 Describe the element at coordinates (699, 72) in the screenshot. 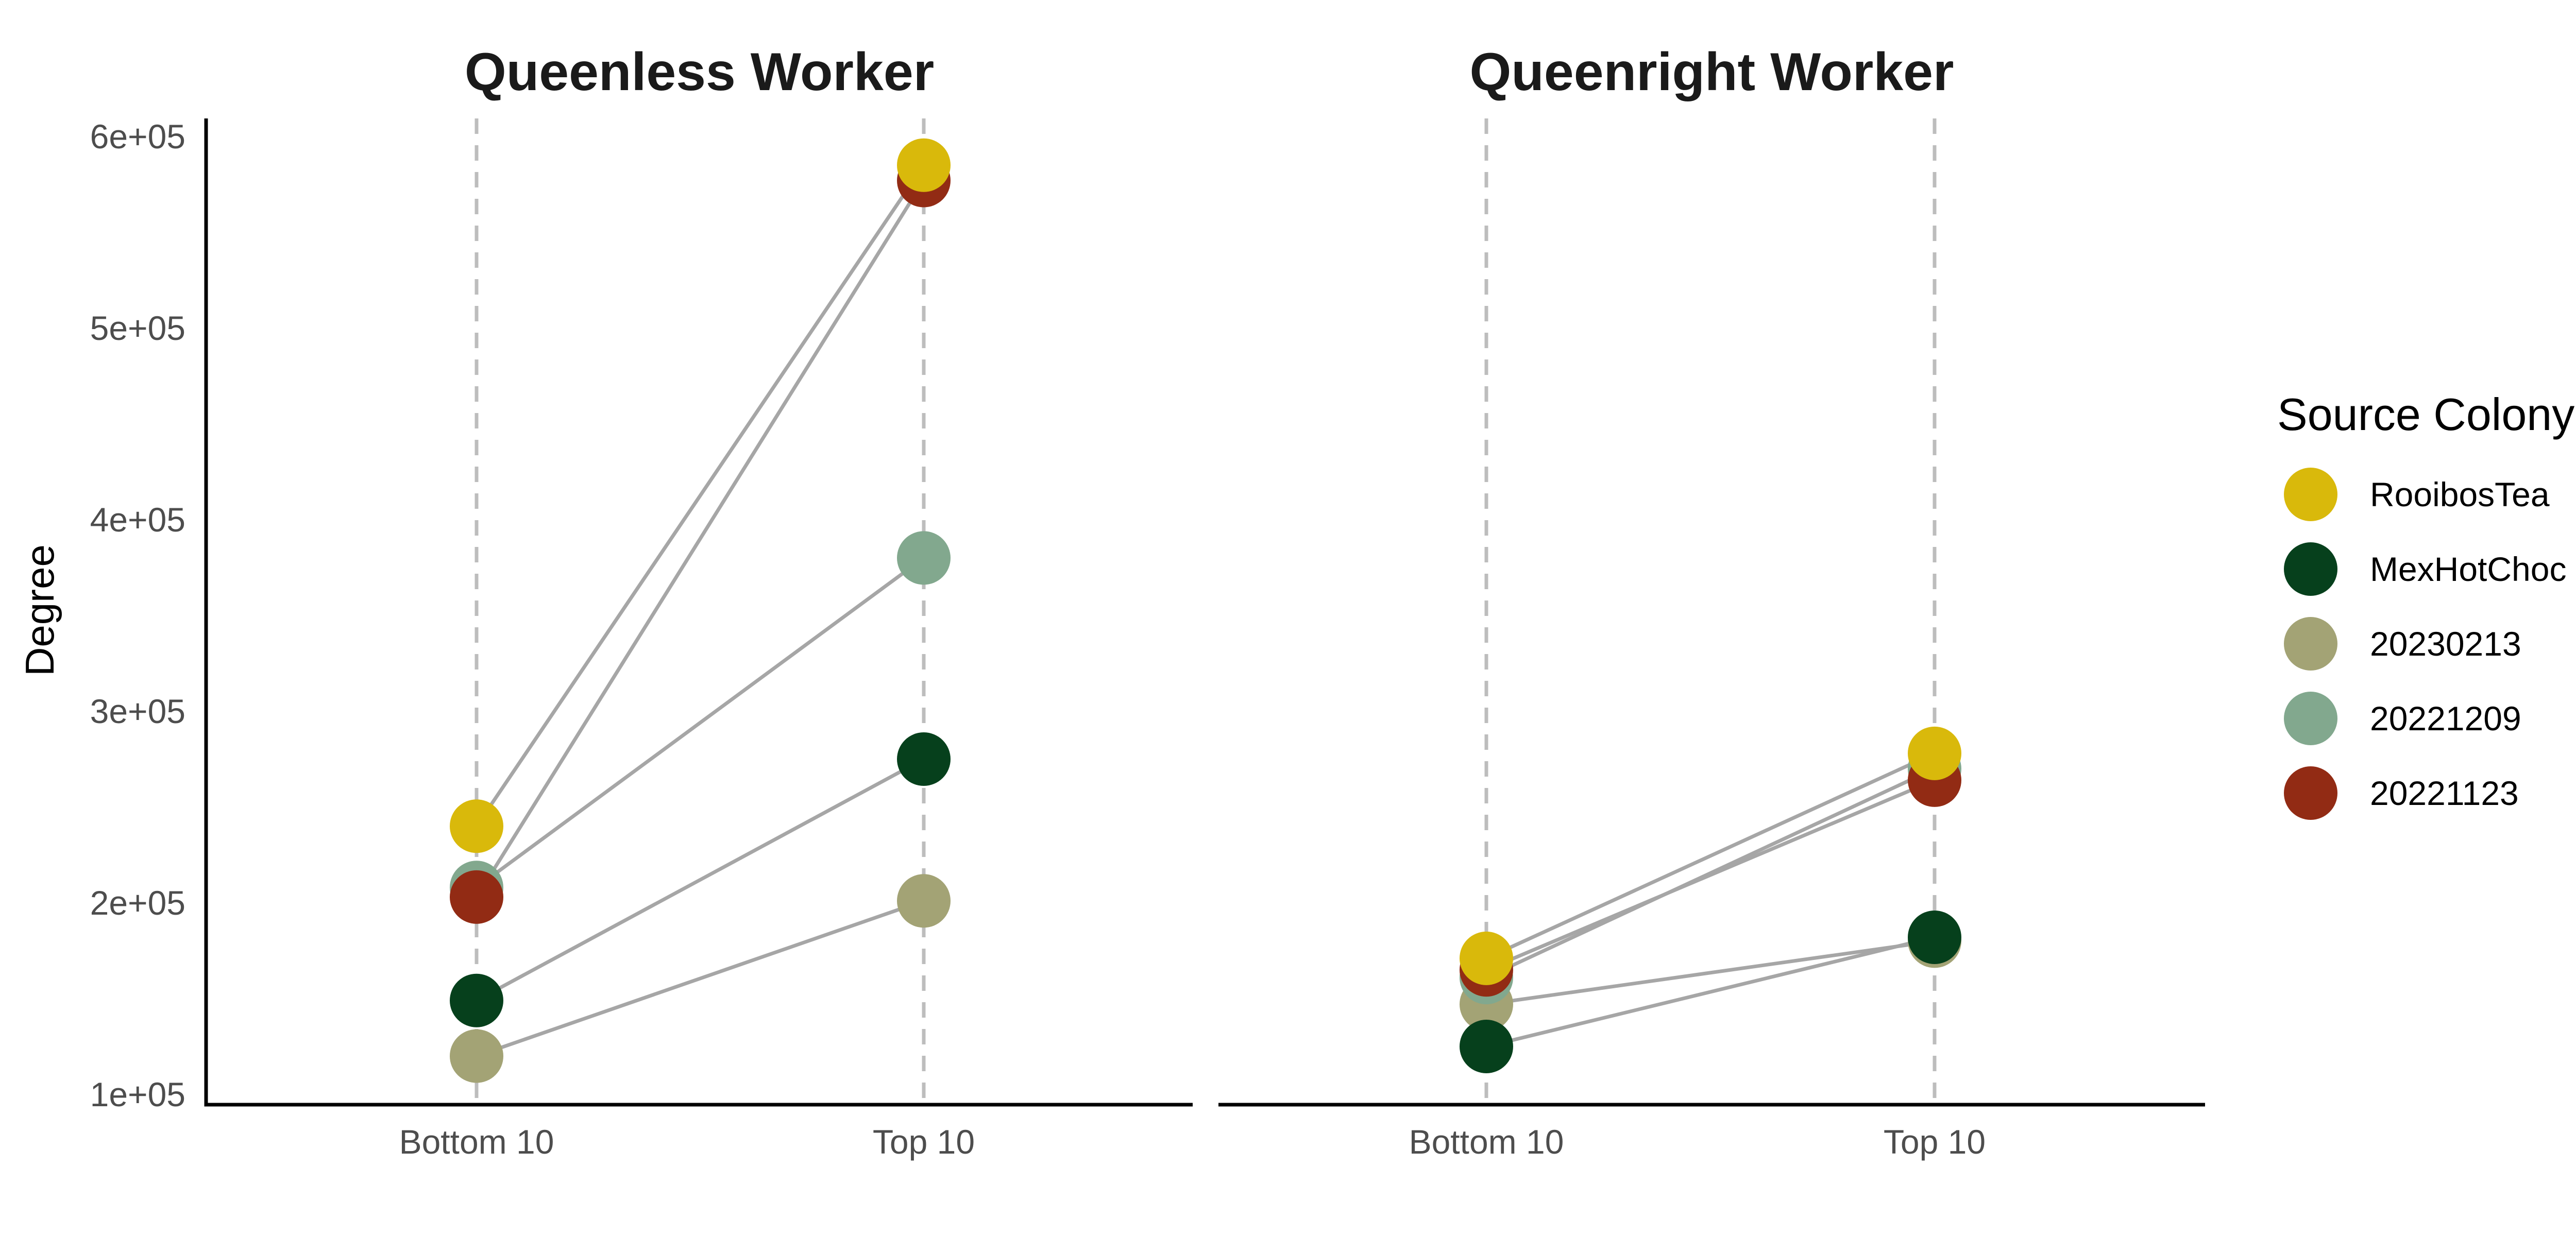

I see `panel-title: Queenless Worker` at that location.